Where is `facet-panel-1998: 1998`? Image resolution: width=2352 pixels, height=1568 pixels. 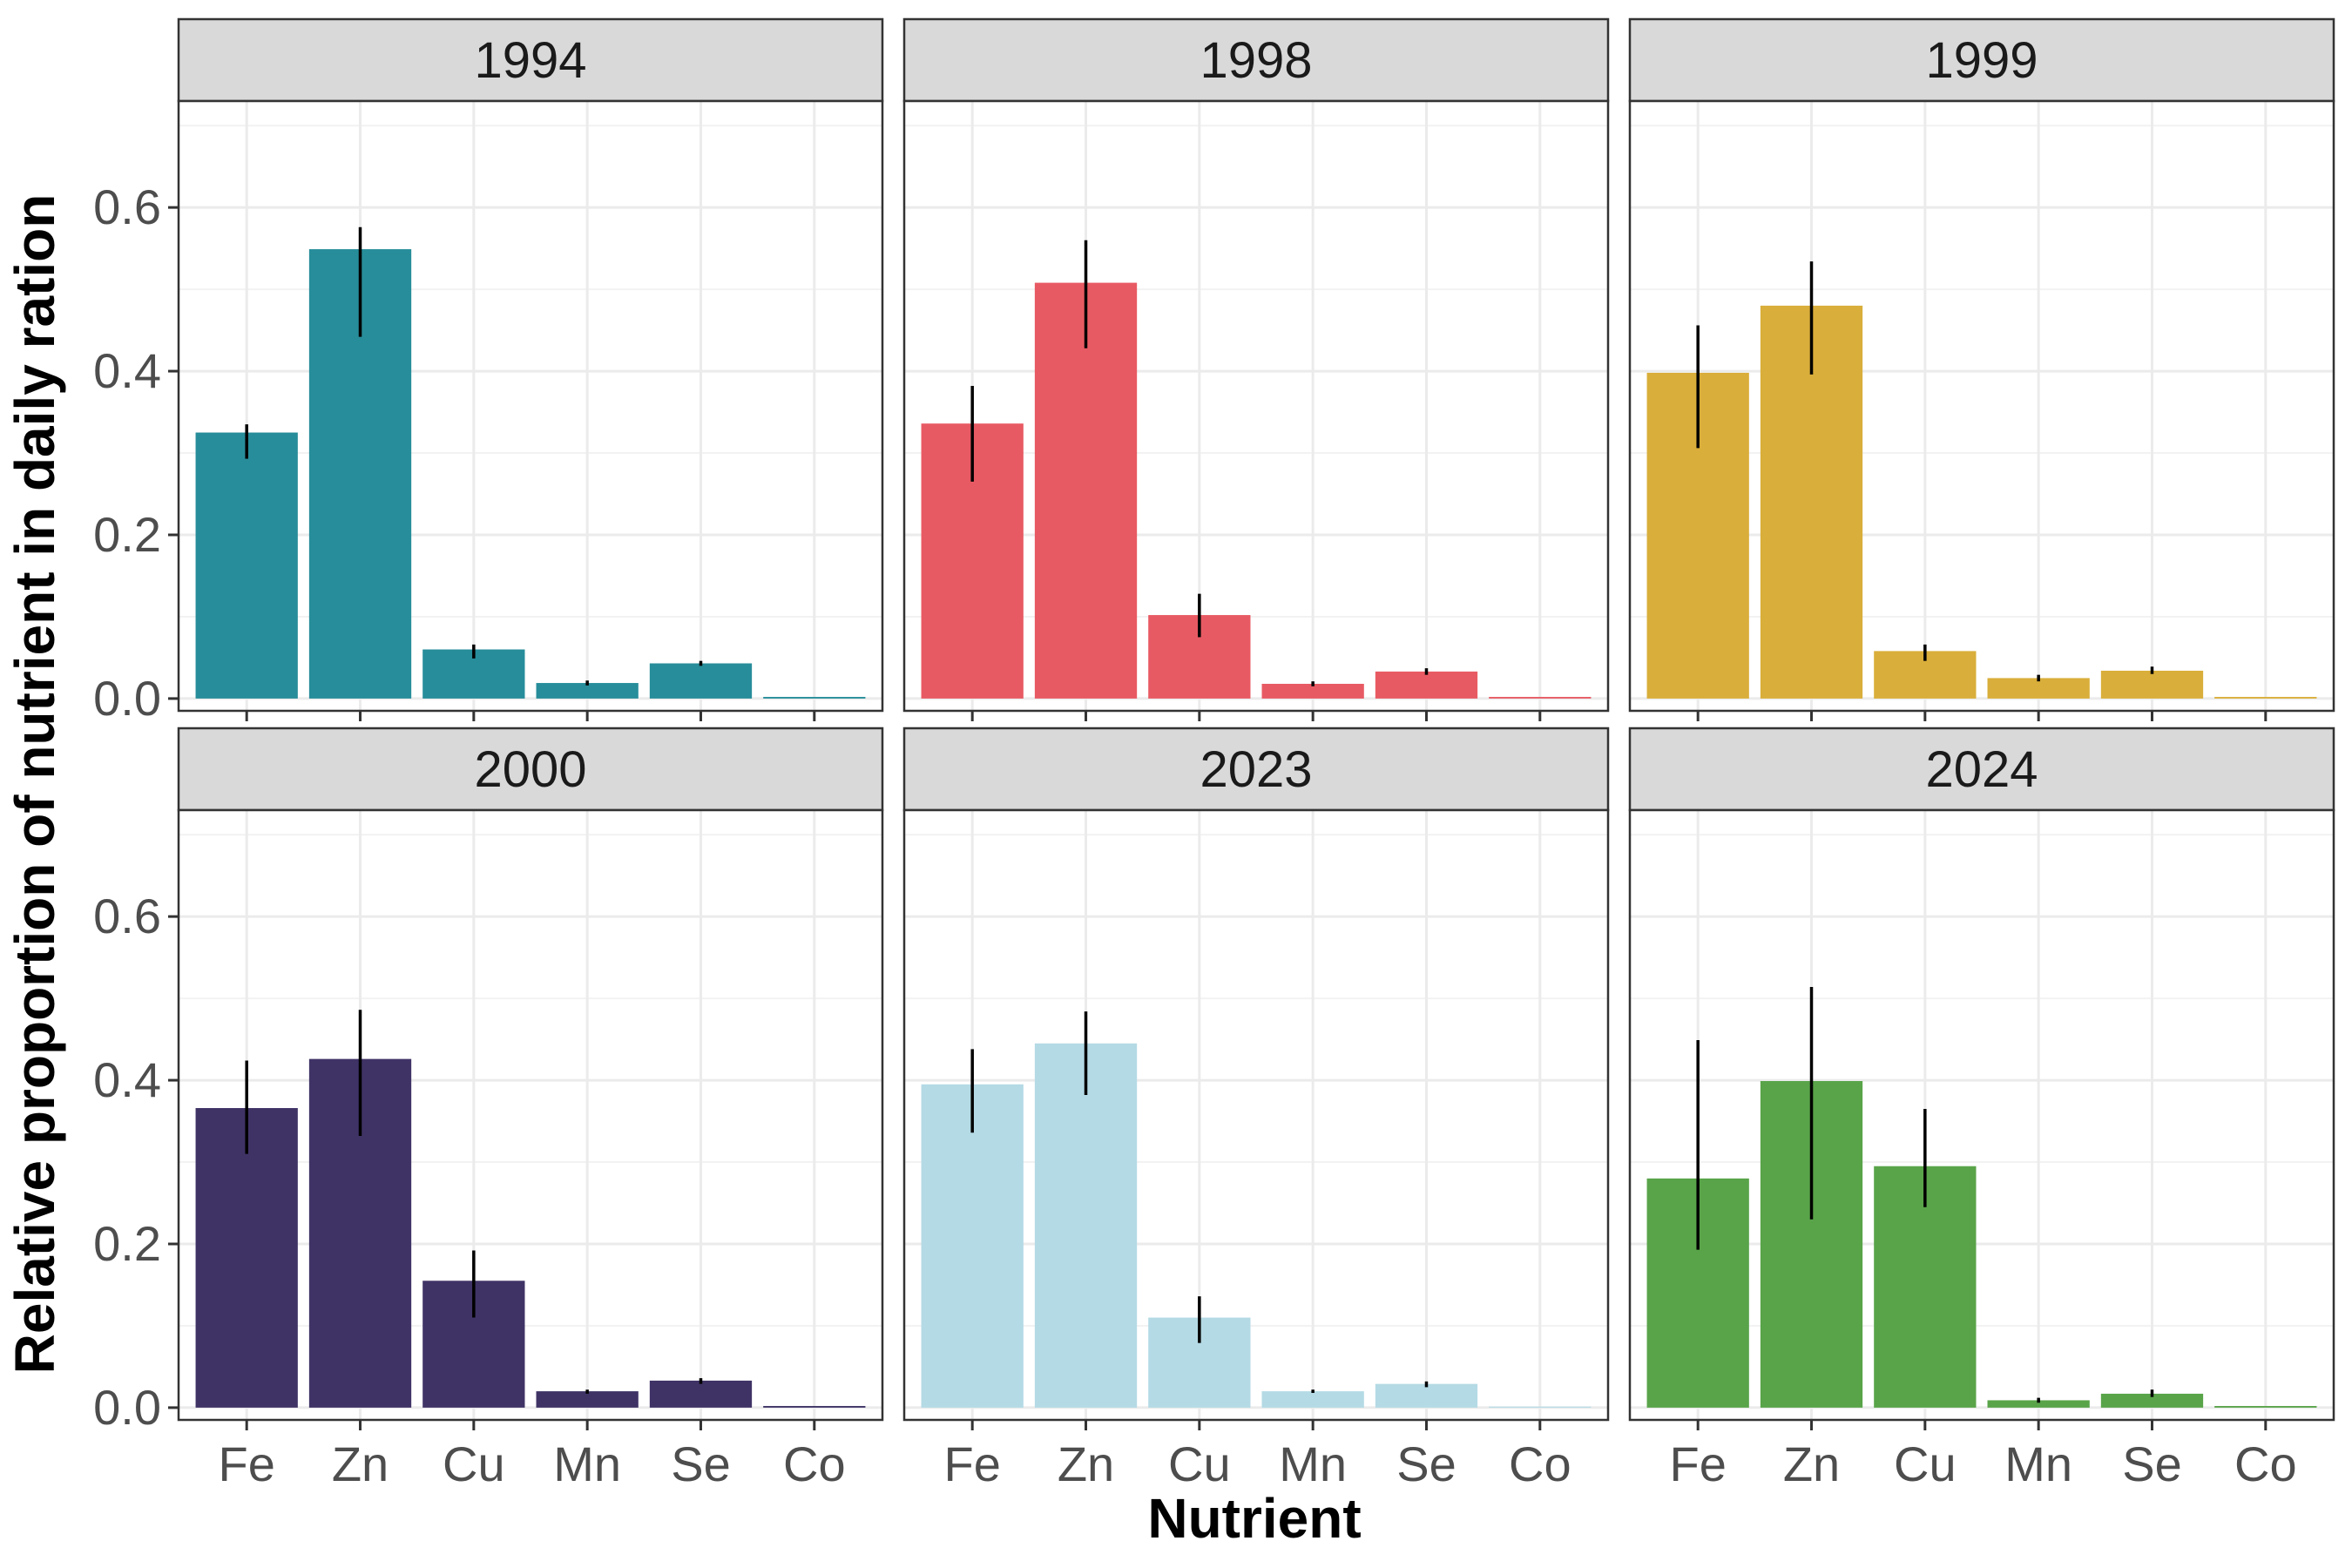 facet-panel-1998: 1998 is located at coordinates (1256, 369).